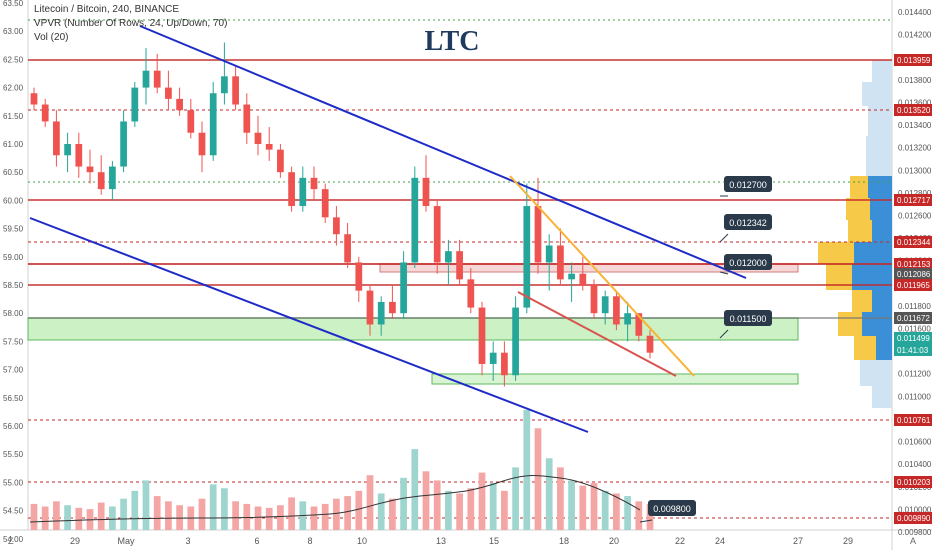  I want to click on price-tag-label: 0.011672, so click(913, 318).